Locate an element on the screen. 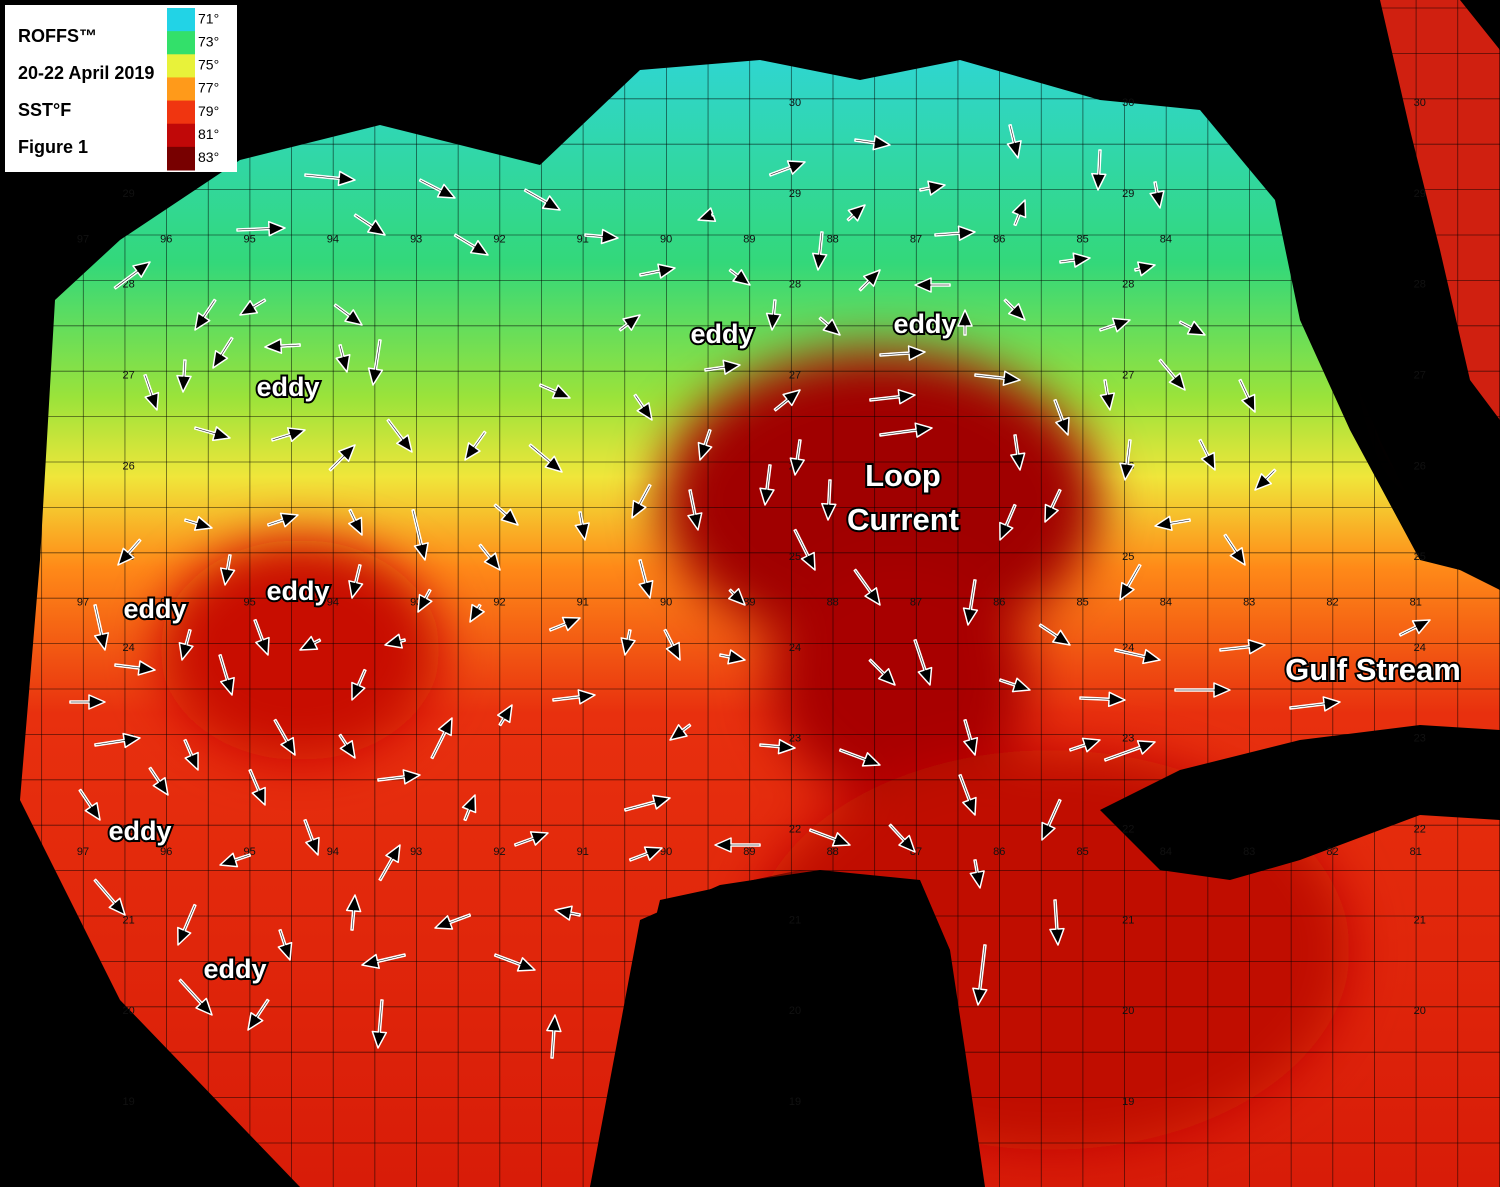 The image size is (1500, 1187). loop-current-label: Loop is located at coordinates (903, 475).